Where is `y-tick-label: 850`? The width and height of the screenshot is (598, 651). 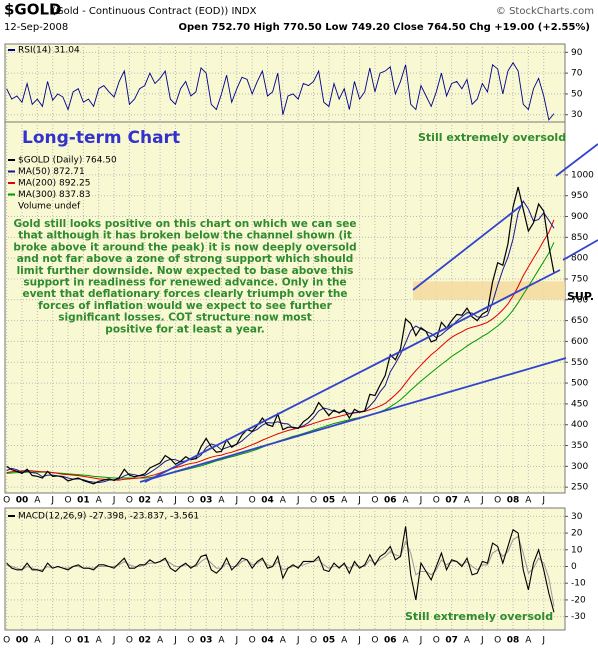 y-tick-label: 850 is located at coordinates (579, 238).